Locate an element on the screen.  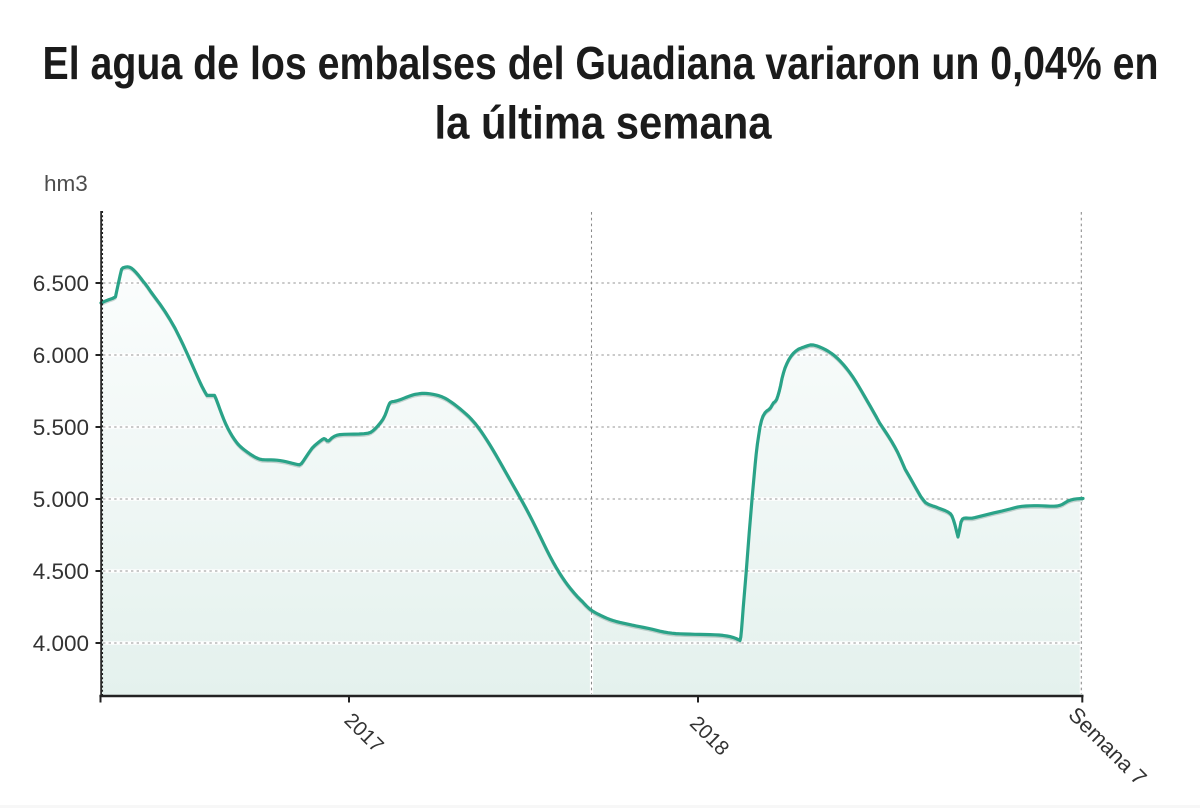
svg-text: 5.000 is located at coordinates (61, 499).